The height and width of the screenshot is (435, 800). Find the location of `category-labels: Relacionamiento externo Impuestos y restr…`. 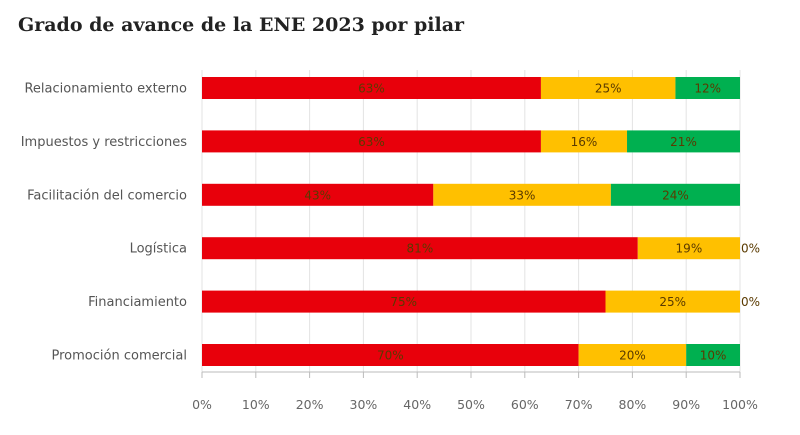

category-labels: Relacionamiento externo Impuestos y restr… is located at coordinates (104, 223).